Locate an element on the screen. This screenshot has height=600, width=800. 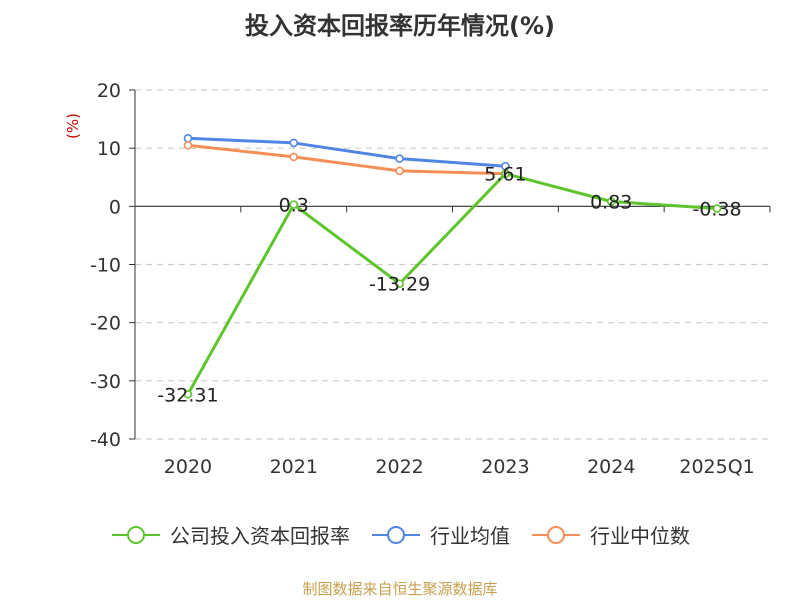
data-label: -32.31 is located at coordinates (187, 395).